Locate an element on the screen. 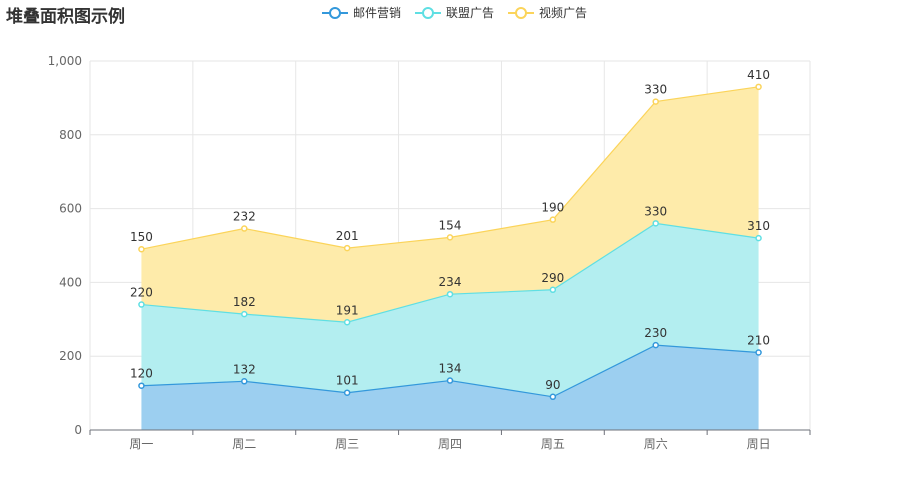  y-tick-label: 600 is located at coordinates (70, 209).